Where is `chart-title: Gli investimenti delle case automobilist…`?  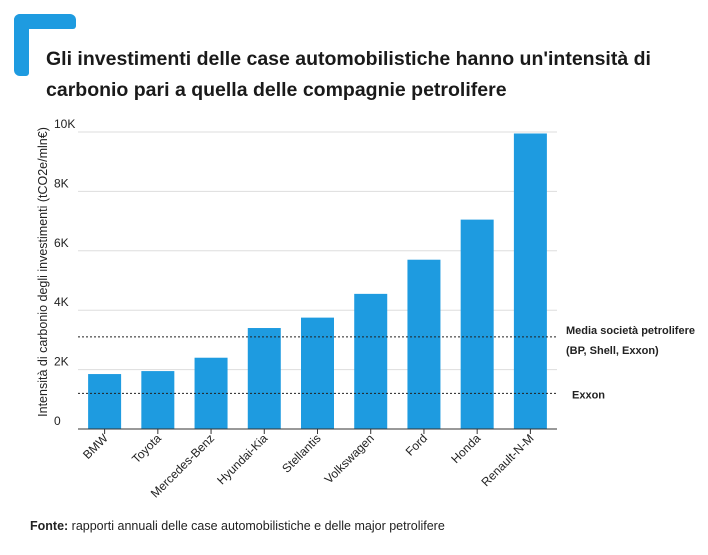
chart-title: Gli investimenti delle case automobilist… is located at coordinates (348, 74).